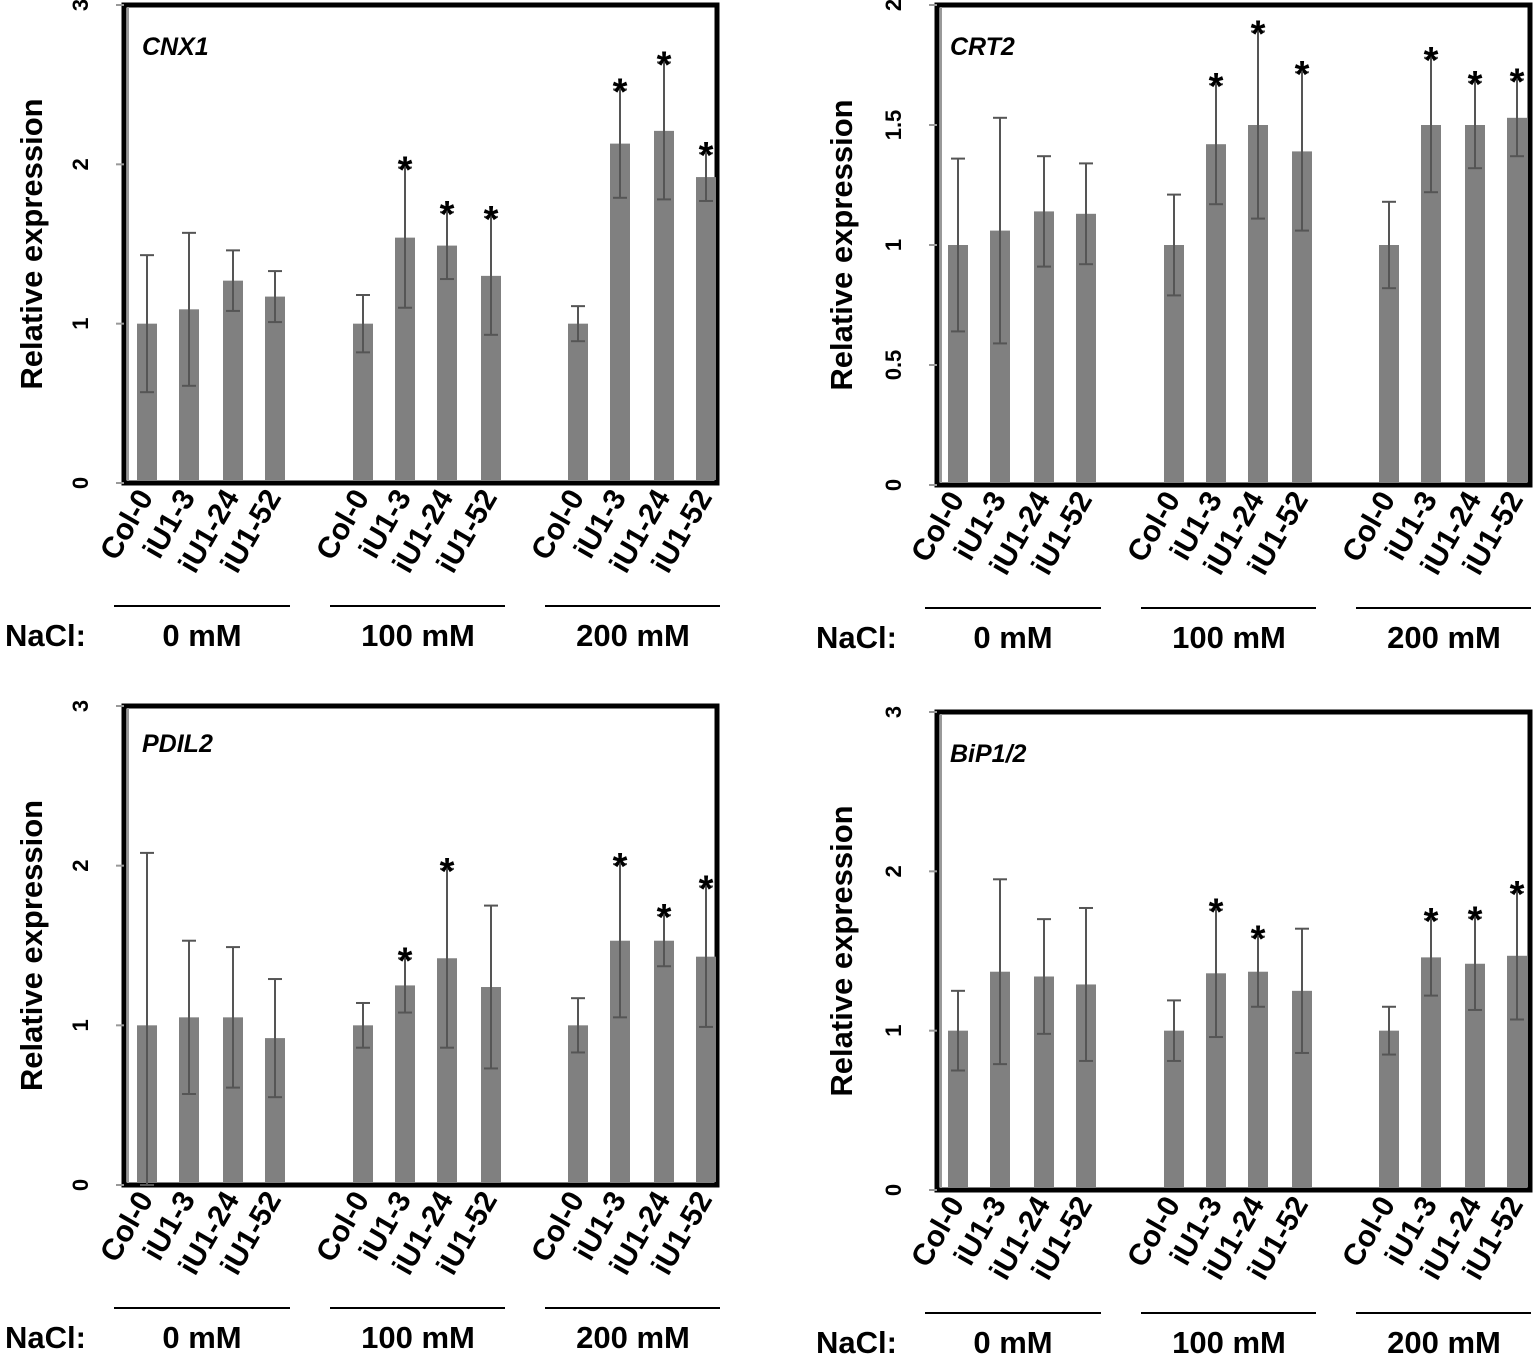 The height and width of the screenshot is (1360, 1536). What do you see at coordinates (982, 47) in the screenshot?
I see `gene-title: CRT2` at bounding box center [982, 47].